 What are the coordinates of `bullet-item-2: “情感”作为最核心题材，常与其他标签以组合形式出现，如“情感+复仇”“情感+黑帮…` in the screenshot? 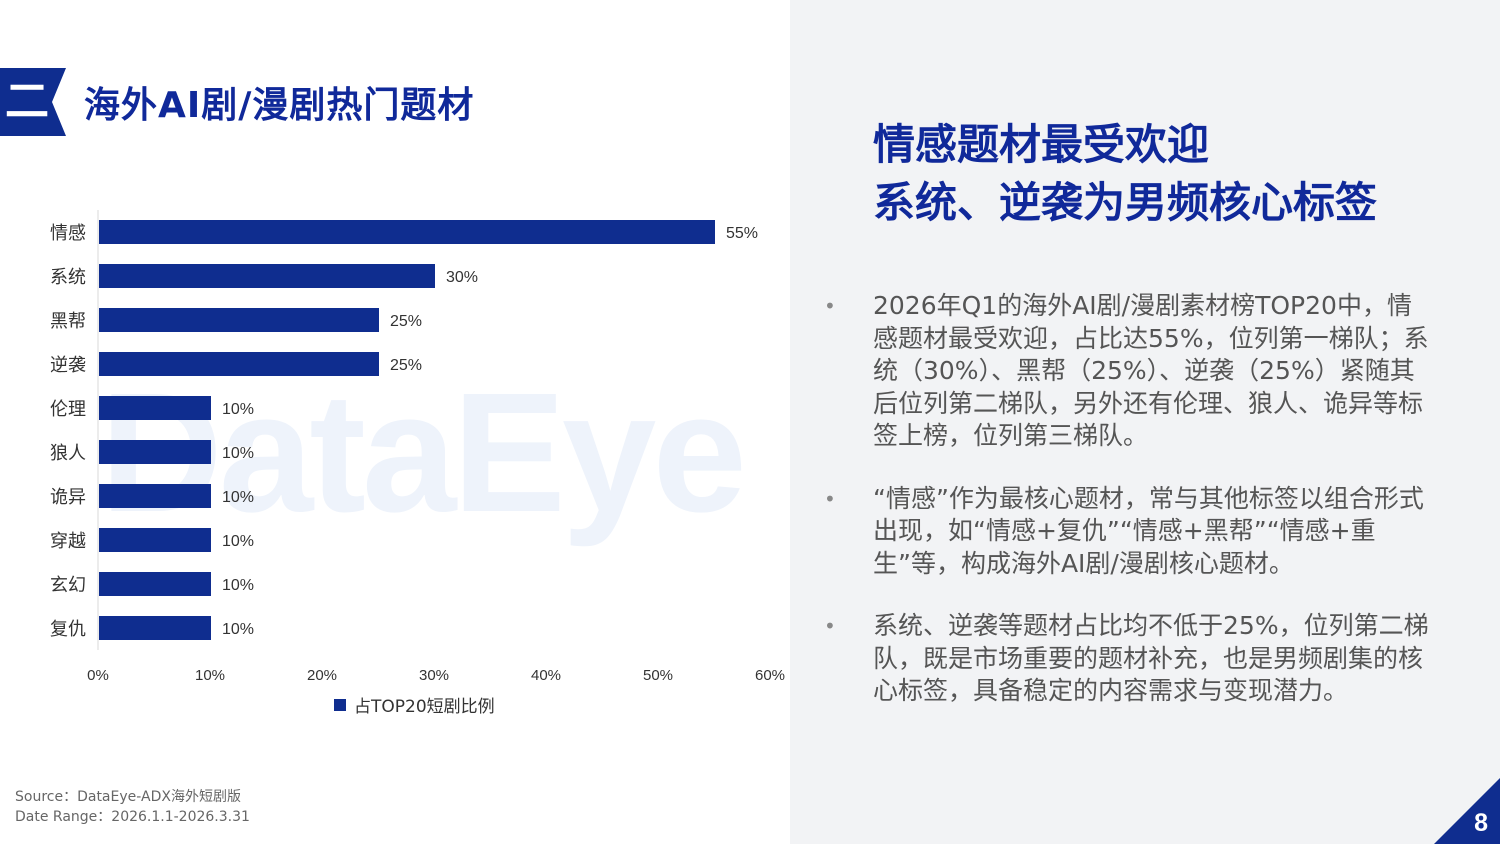 It's located at (1125, 532).